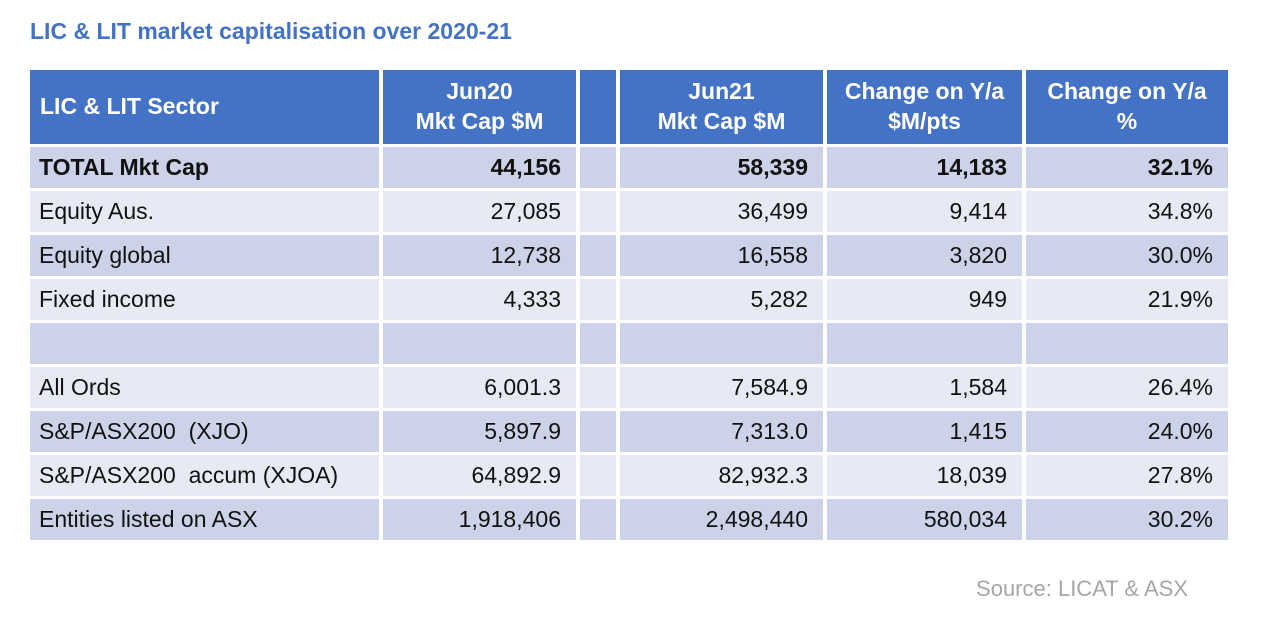 The height and width of the screenshot is (628, 1274). Describe the element at coordinates (721, 519) in the screenshot. I see `value-cell: 2,498,440` at that location.